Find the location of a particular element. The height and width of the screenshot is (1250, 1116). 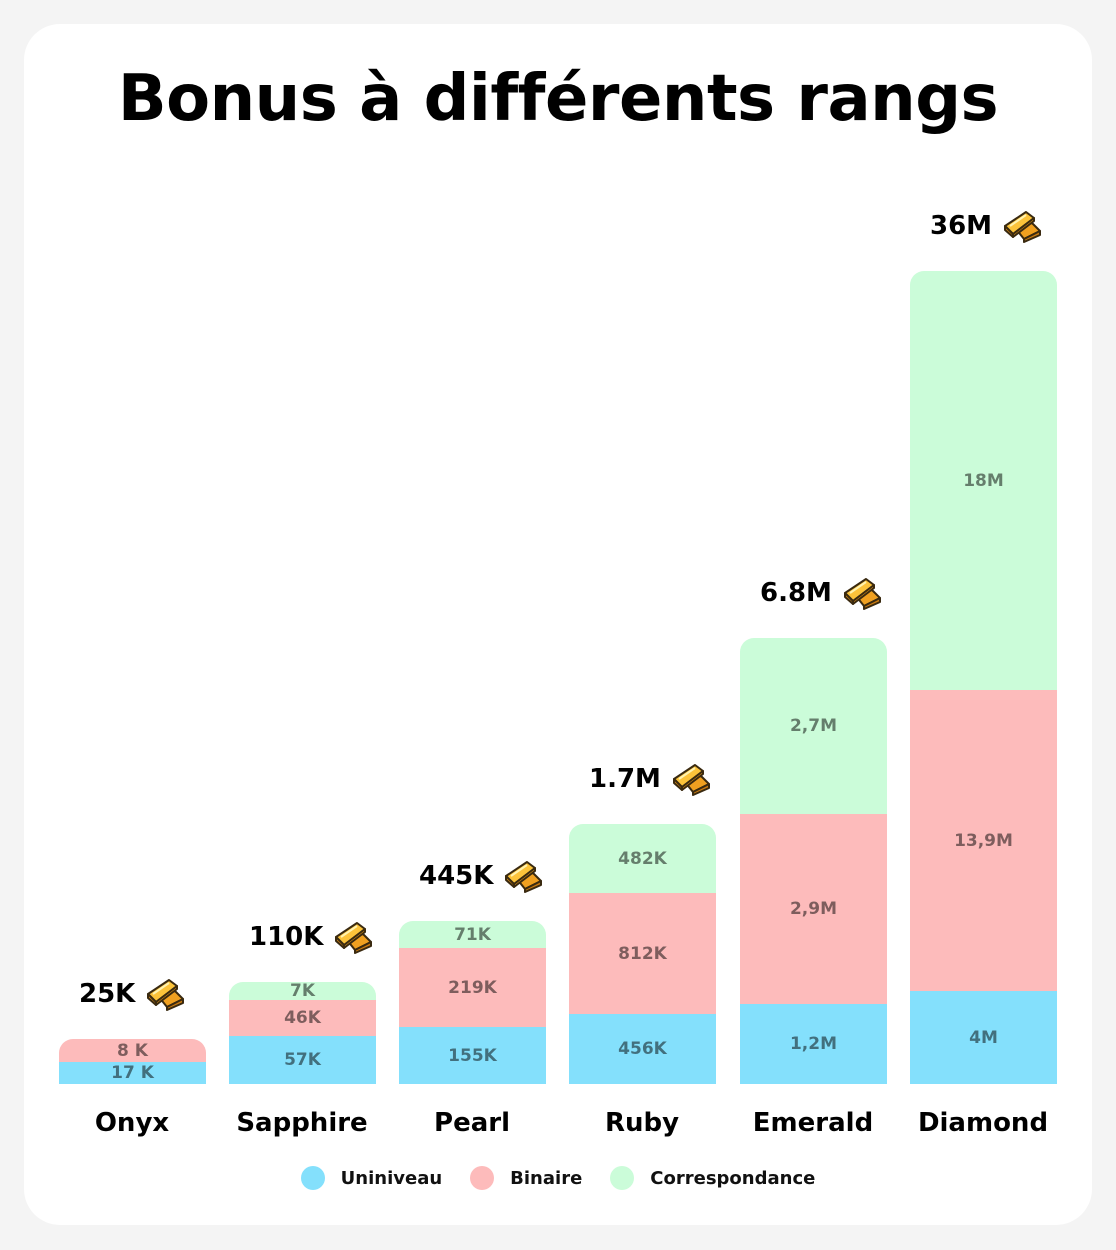

legend-dot-correspondance is located at coordinates (622, 1178).